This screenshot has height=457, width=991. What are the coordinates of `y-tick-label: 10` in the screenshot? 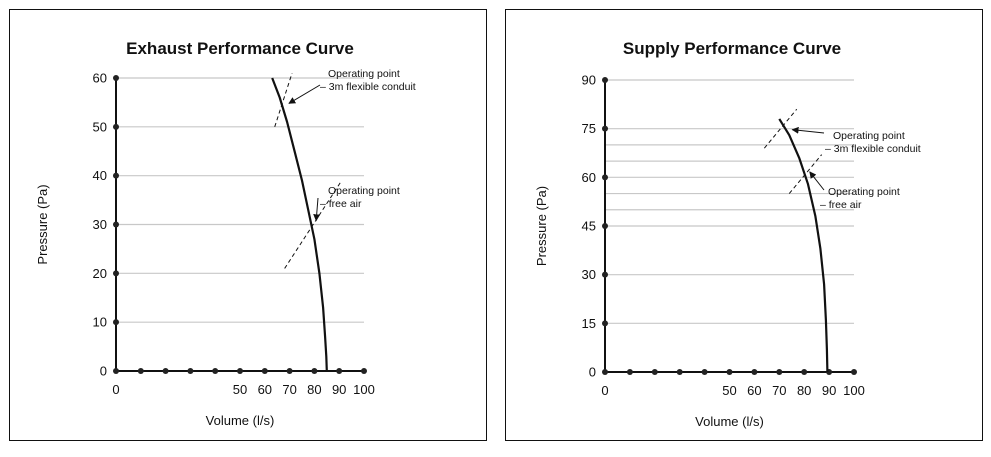 It's located at (100, 322).